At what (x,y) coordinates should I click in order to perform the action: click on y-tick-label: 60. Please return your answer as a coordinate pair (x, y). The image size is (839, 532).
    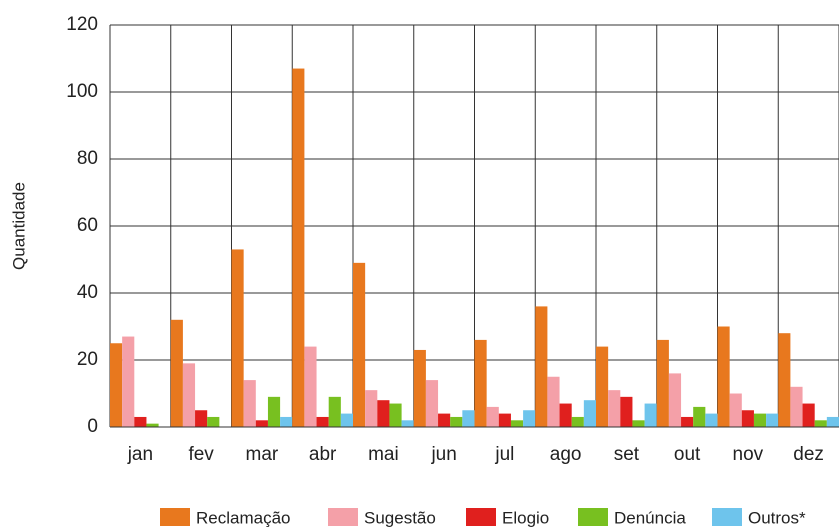
    Looking at the image, I should click on (87, 225).